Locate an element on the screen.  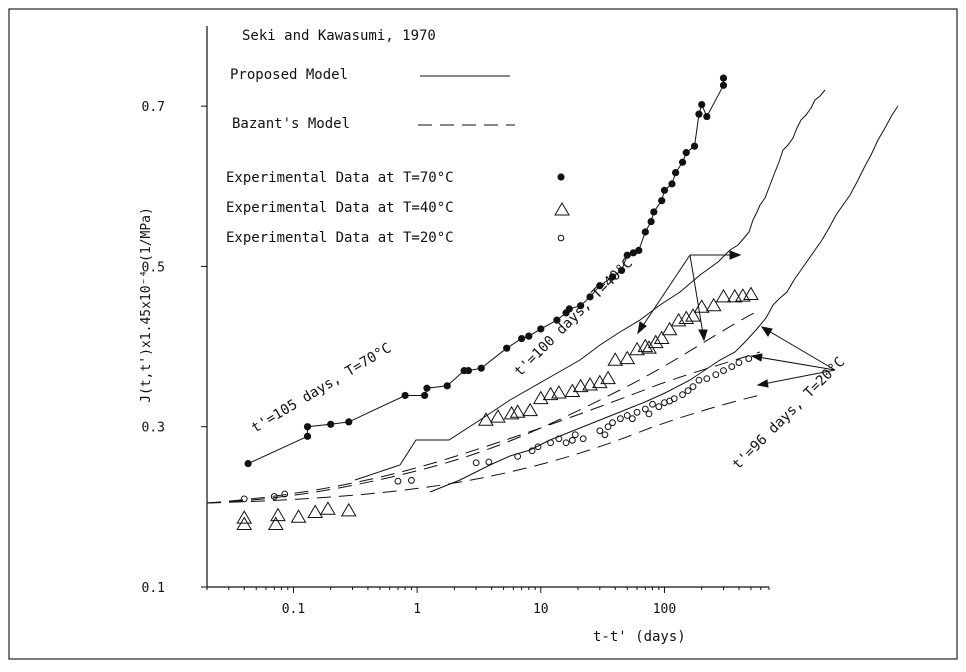
legend-t70-marker is located at coordinates (561, 177).